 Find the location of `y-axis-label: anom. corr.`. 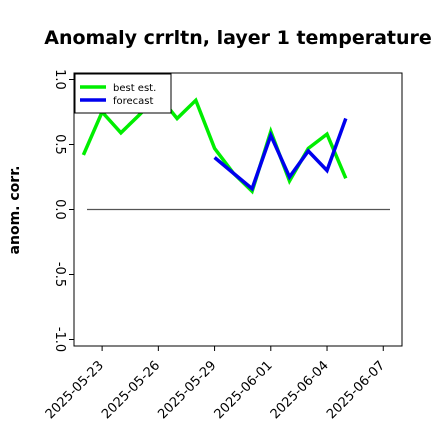

y-axis-label: anom. corr. is located at coordinates (15, 210).